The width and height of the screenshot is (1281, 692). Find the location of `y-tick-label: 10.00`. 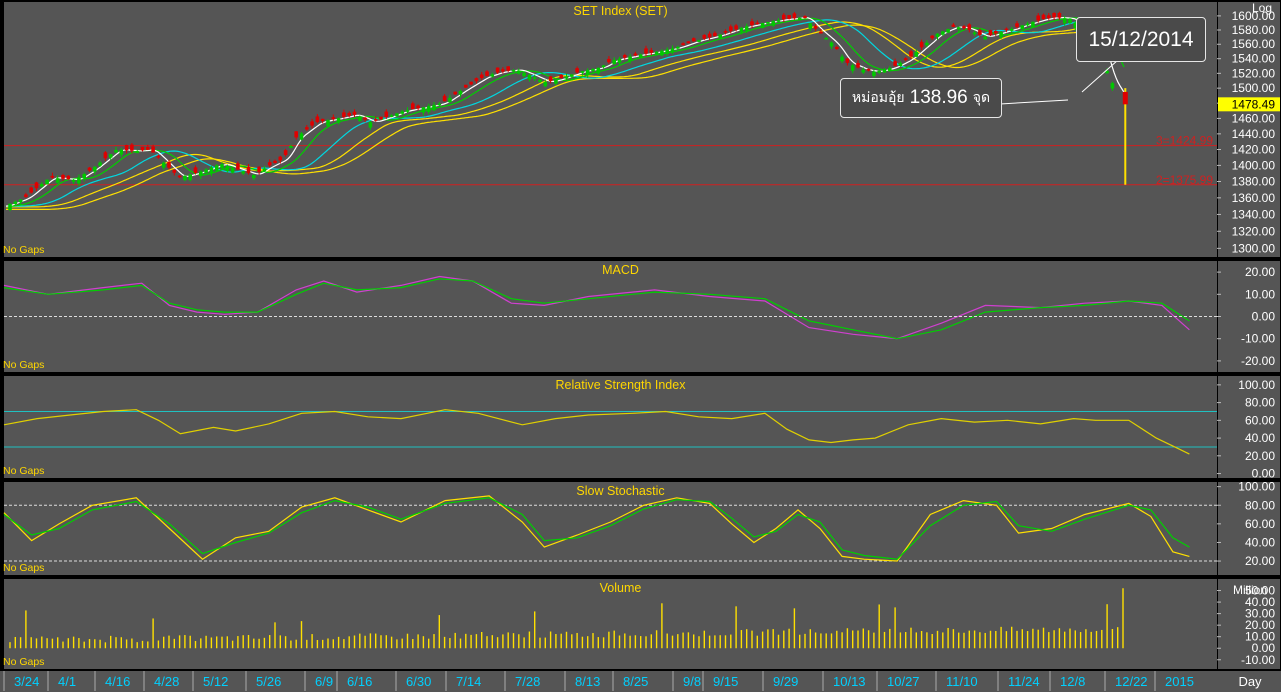

y-tick-label: 10.00 is located at coordinates (1260, 637).